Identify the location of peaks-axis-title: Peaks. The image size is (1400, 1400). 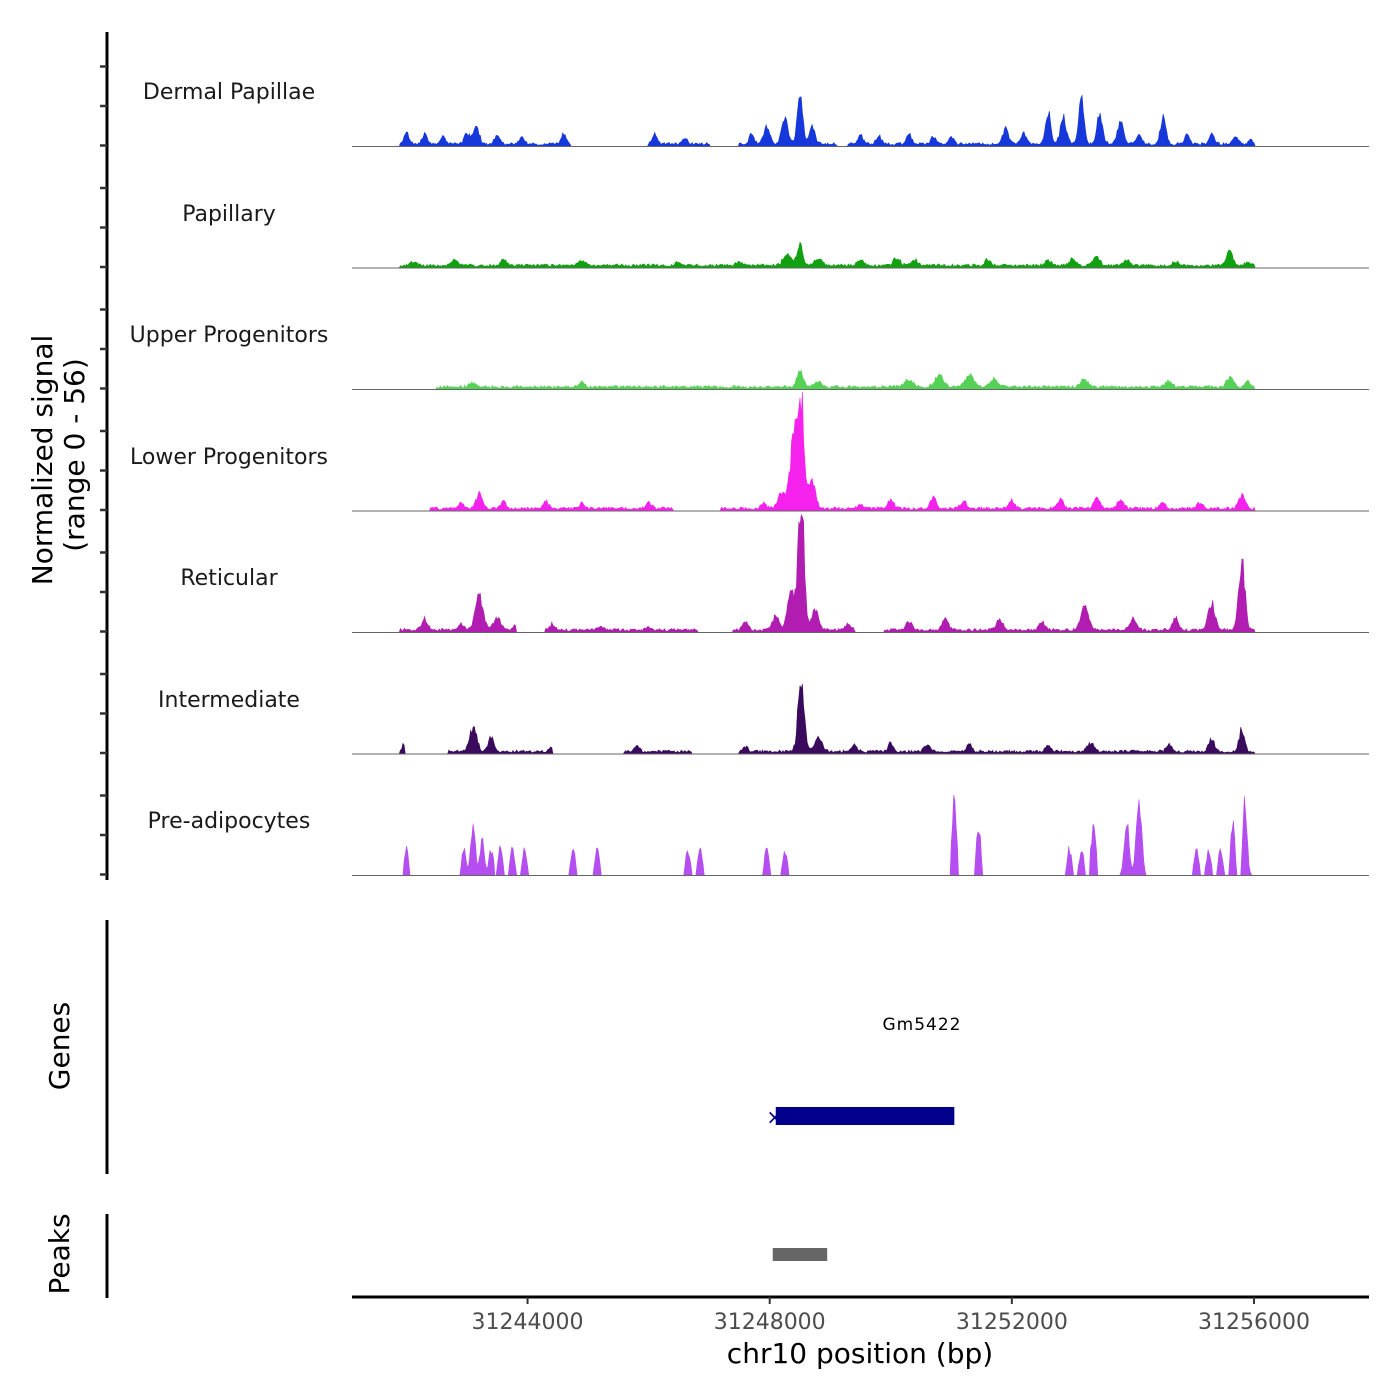
(59, 1253).